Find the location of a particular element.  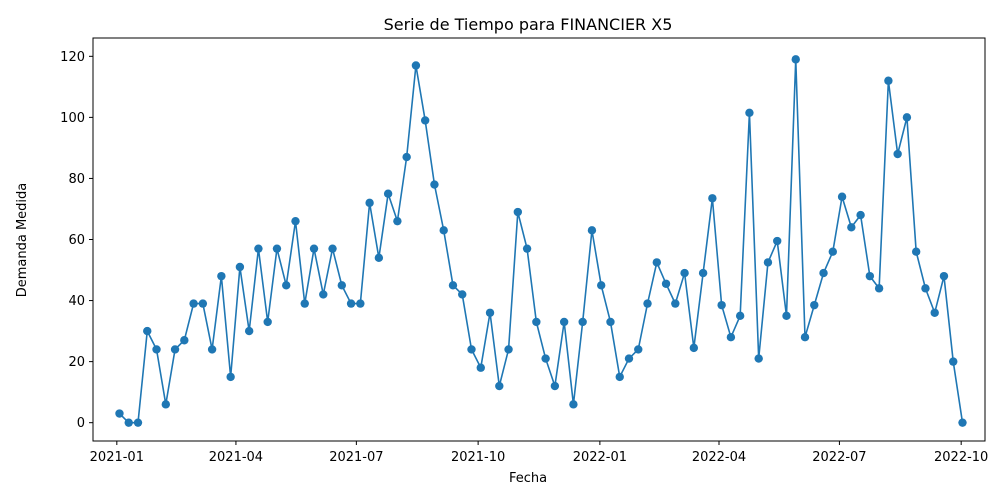

x-axis-label: Fecha is located at coordinates (528, 478).